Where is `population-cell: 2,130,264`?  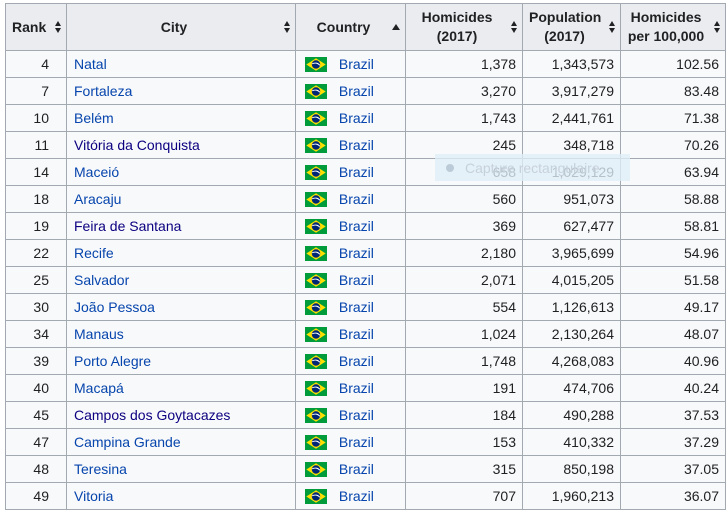
population-cell: 2,130,264 is located at coordinates (571, 334).